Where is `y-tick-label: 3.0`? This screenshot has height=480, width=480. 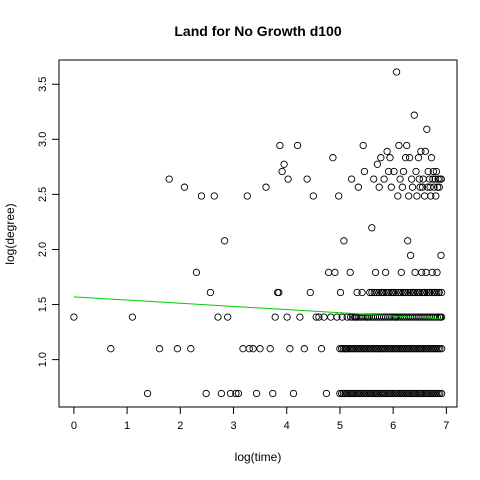 y-tick-label: 3.0 is located at coordinates (43, 139).